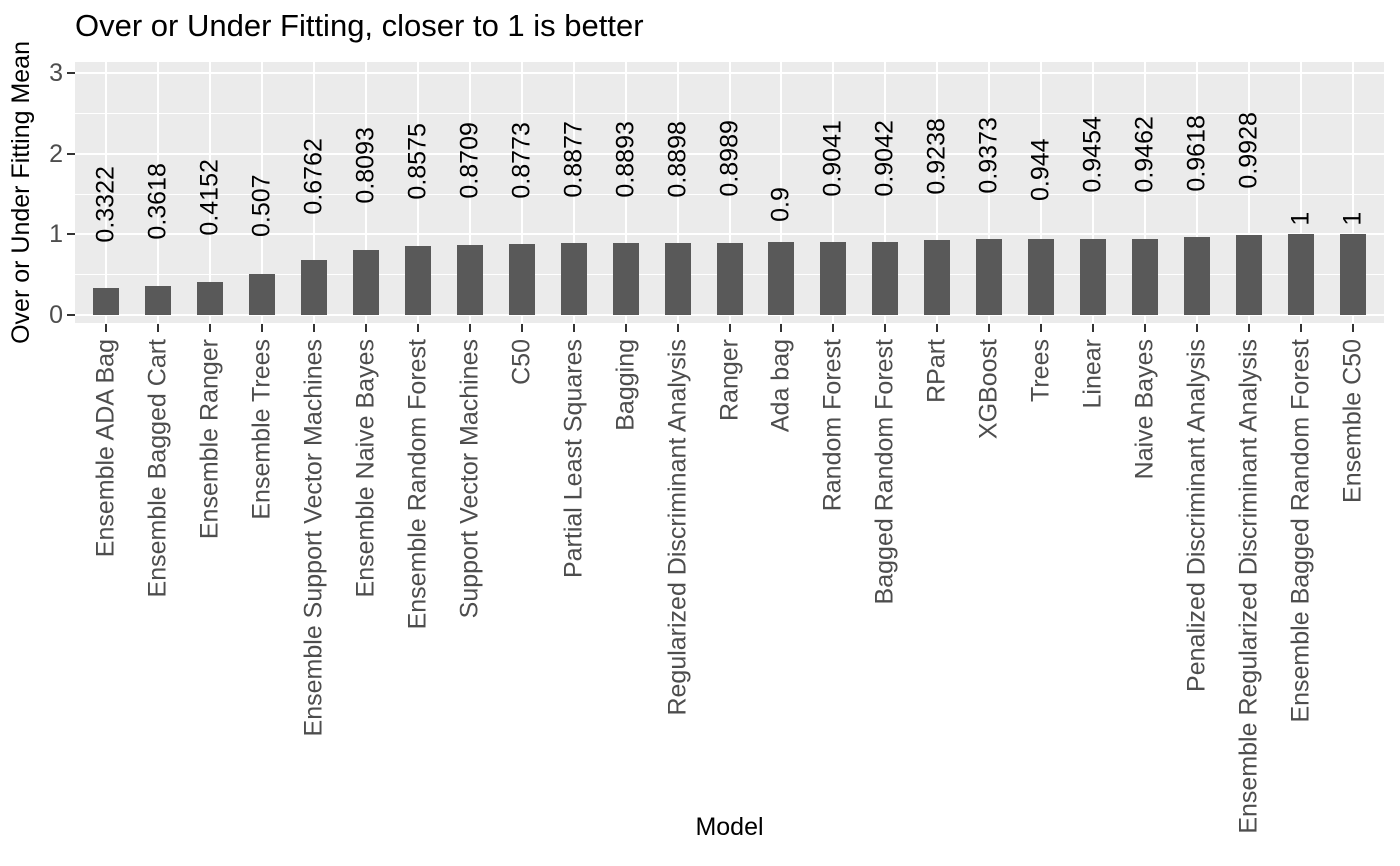  Describe the element at coordinates (313, 537) in the screenshot. I see `x-tick-label: Ensemble Support Vector Machines` at that location.